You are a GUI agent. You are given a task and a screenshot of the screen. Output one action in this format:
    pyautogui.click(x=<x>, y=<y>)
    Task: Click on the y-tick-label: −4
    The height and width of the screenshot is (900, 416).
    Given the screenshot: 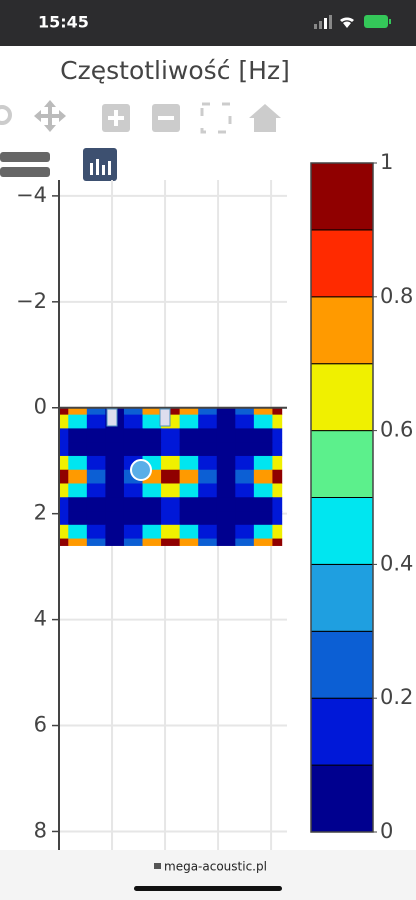 What is the action you would take?
    pyautogui.click(x=31, y=195)
    